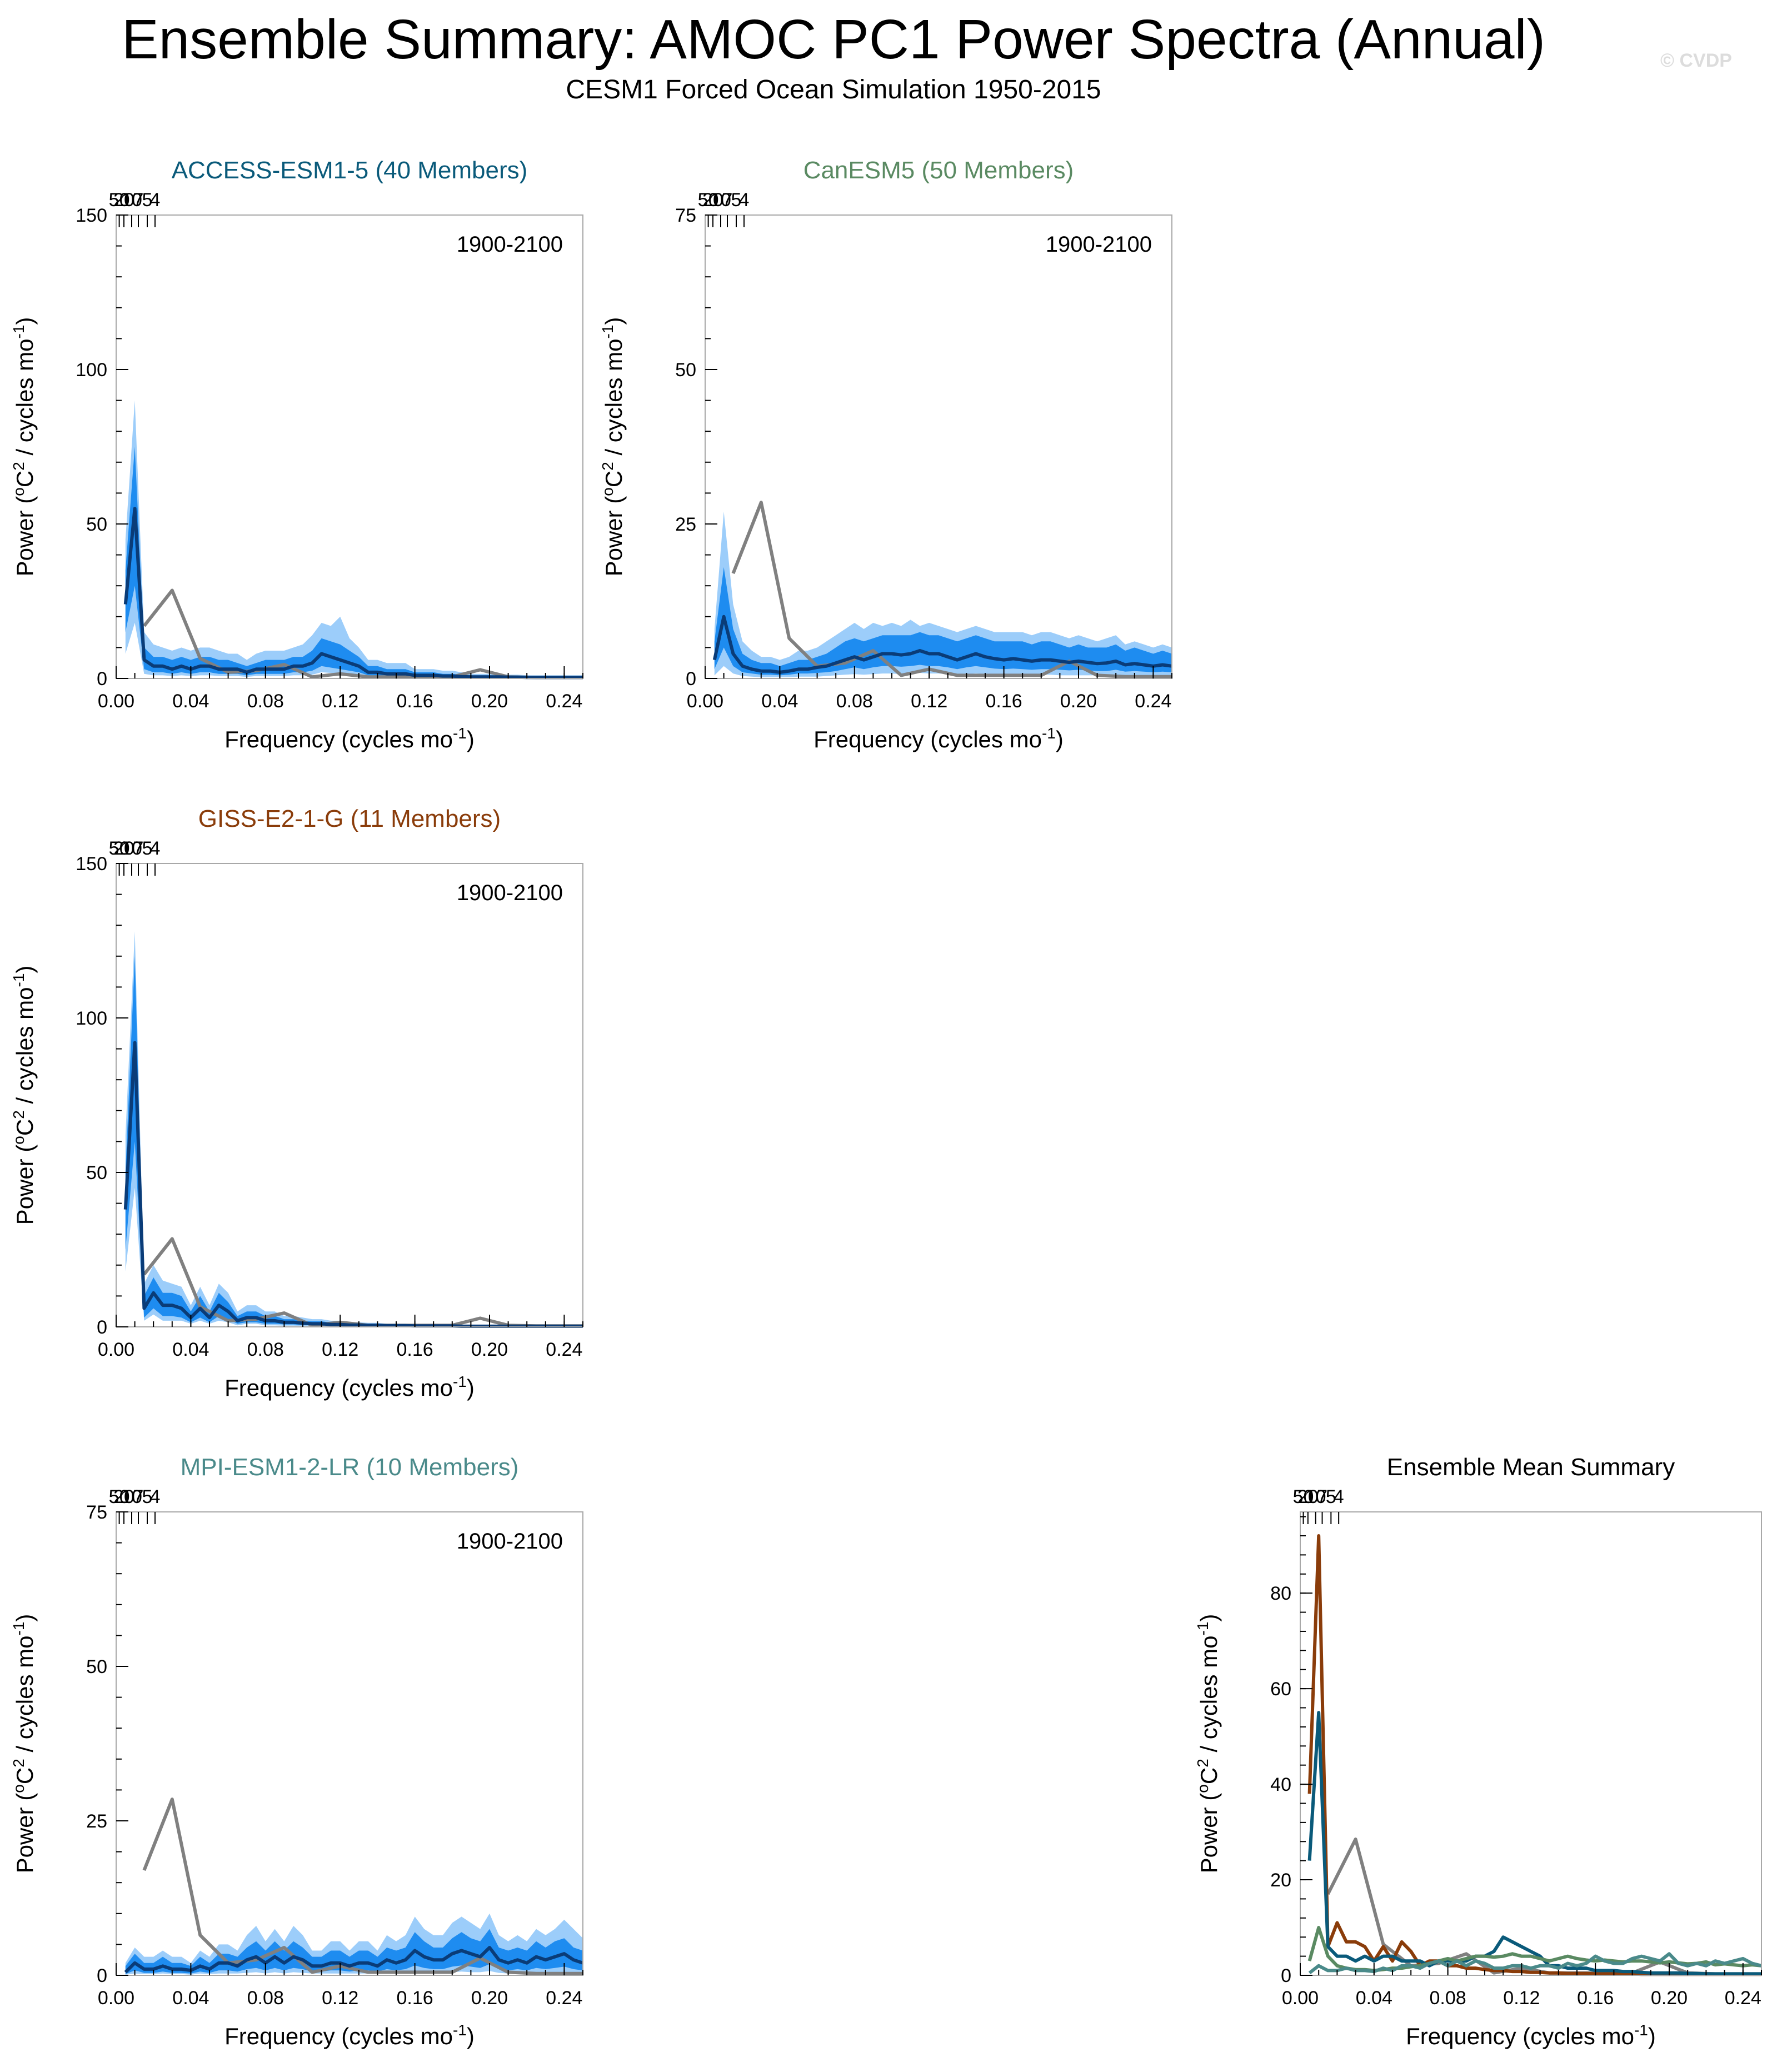 The width and height of the screenshot is (1777, 2072). Describe the element at coordinates (1280, 1690) in the screenshot. I see `y-tick-label: 60` at that location.